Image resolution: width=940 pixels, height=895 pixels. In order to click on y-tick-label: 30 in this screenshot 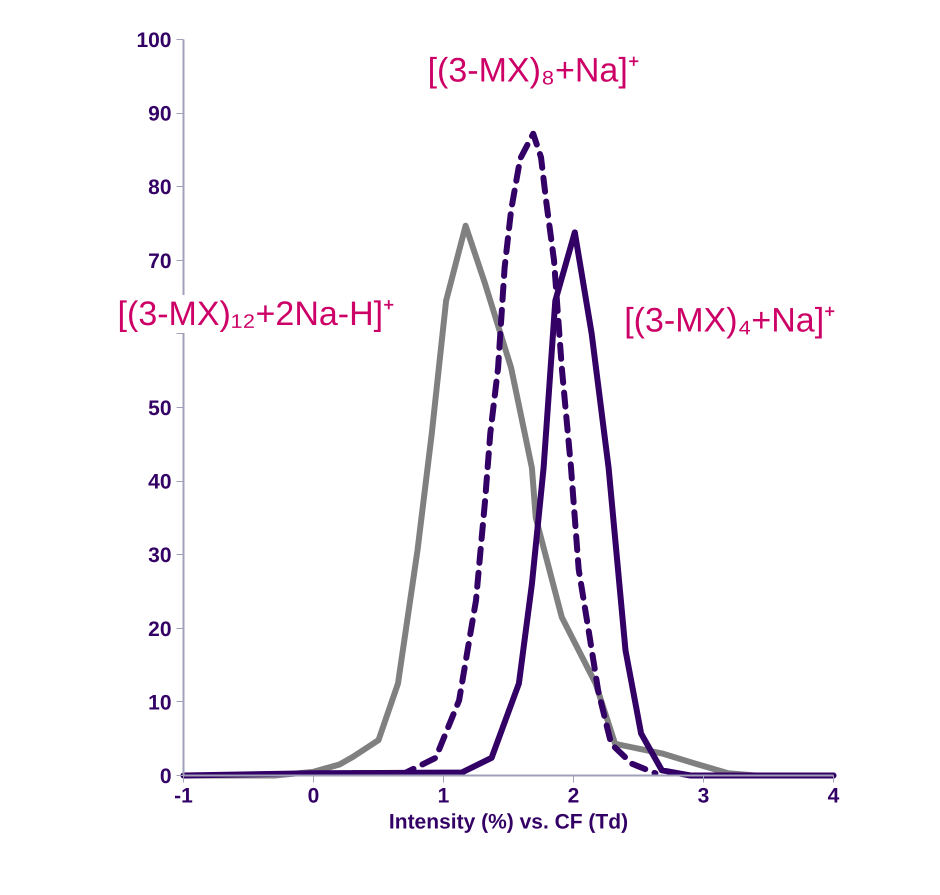, I will do `click(160, 556)`.